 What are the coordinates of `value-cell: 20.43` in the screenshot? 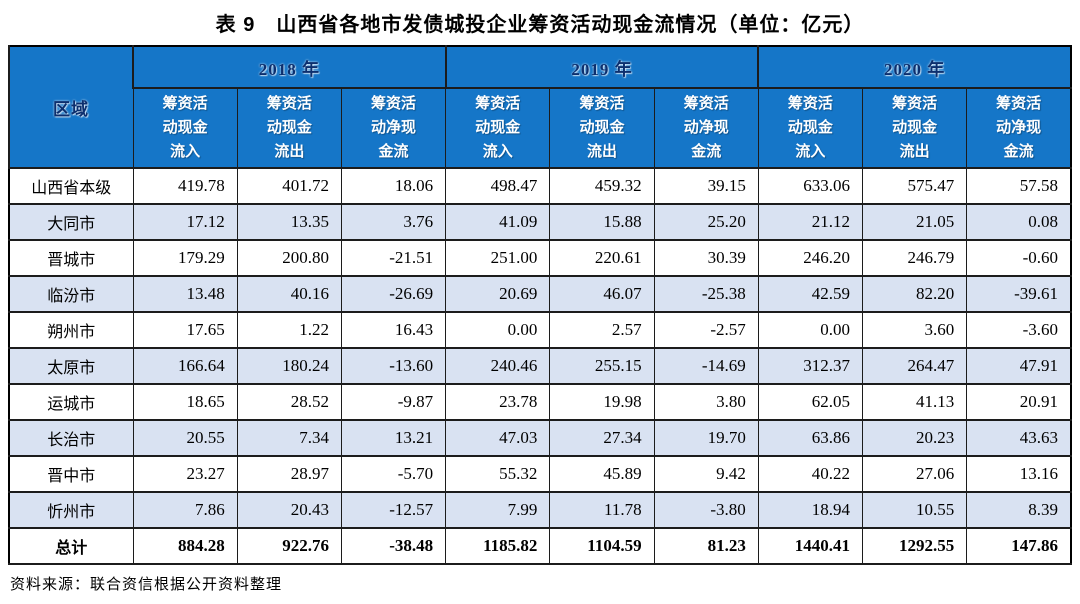 It's located at (289, 510).